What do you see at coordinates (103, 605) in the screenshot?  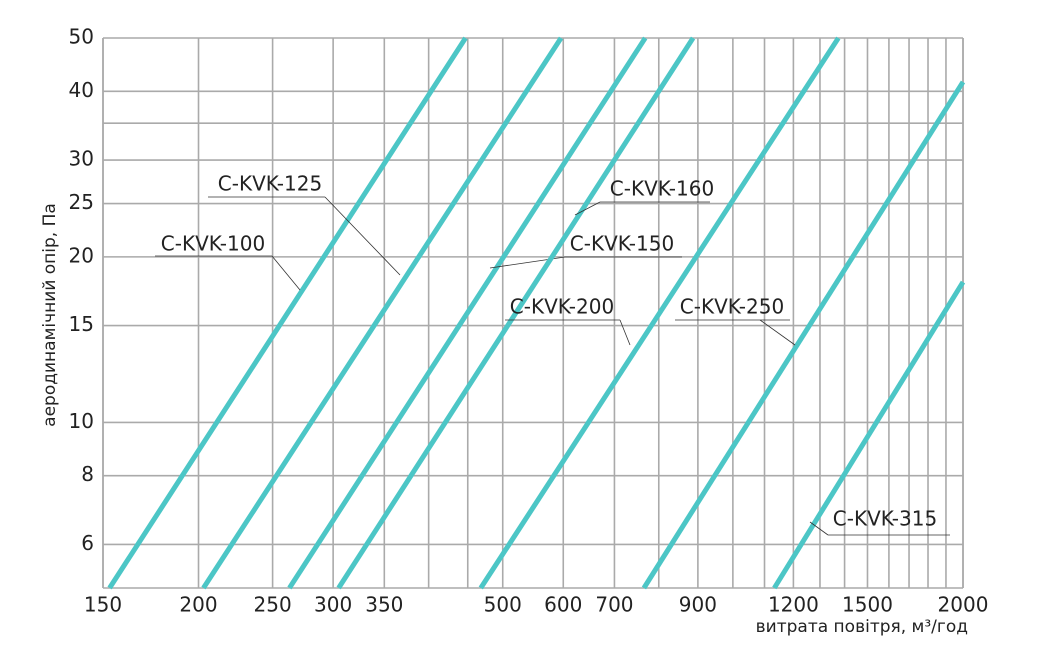 I see `x-tick-label: 150` at bounding box center [103, 605].